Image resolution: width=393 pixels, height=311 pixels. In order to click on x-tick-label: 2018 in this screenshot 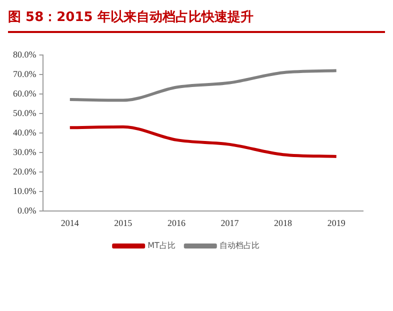, I will do `click(283, 223)`.